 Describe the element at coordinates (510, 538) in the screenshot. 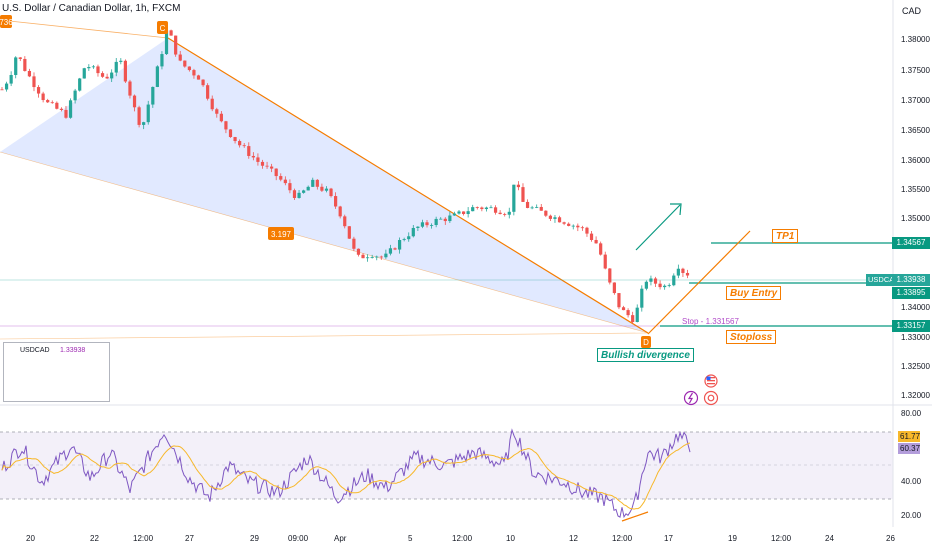

I see `time-tick: 10` at that location.